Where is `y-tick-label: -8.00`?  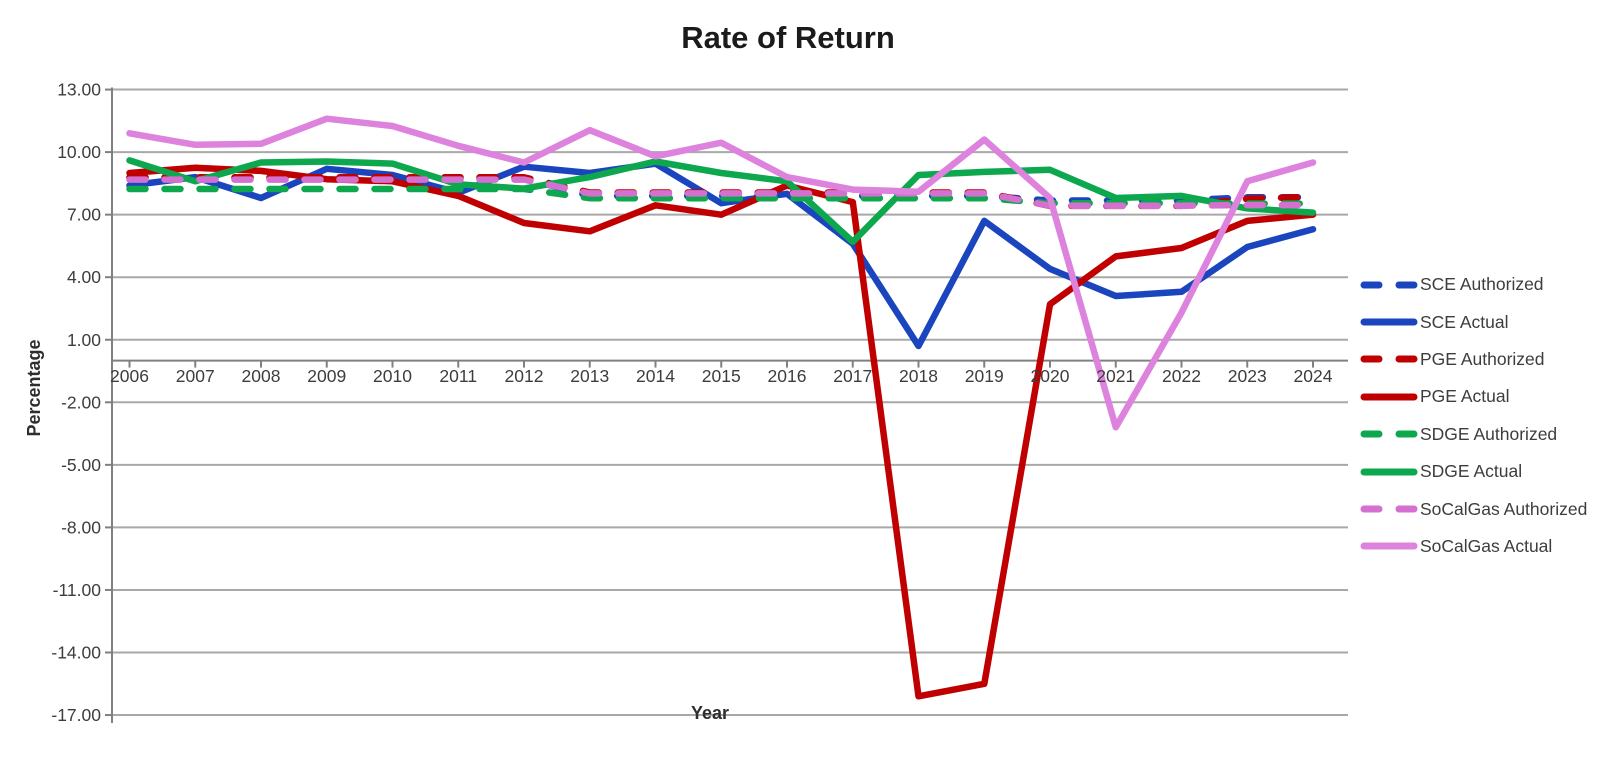
y-tick-label: -8.00 is located at coordinates (81, 527).